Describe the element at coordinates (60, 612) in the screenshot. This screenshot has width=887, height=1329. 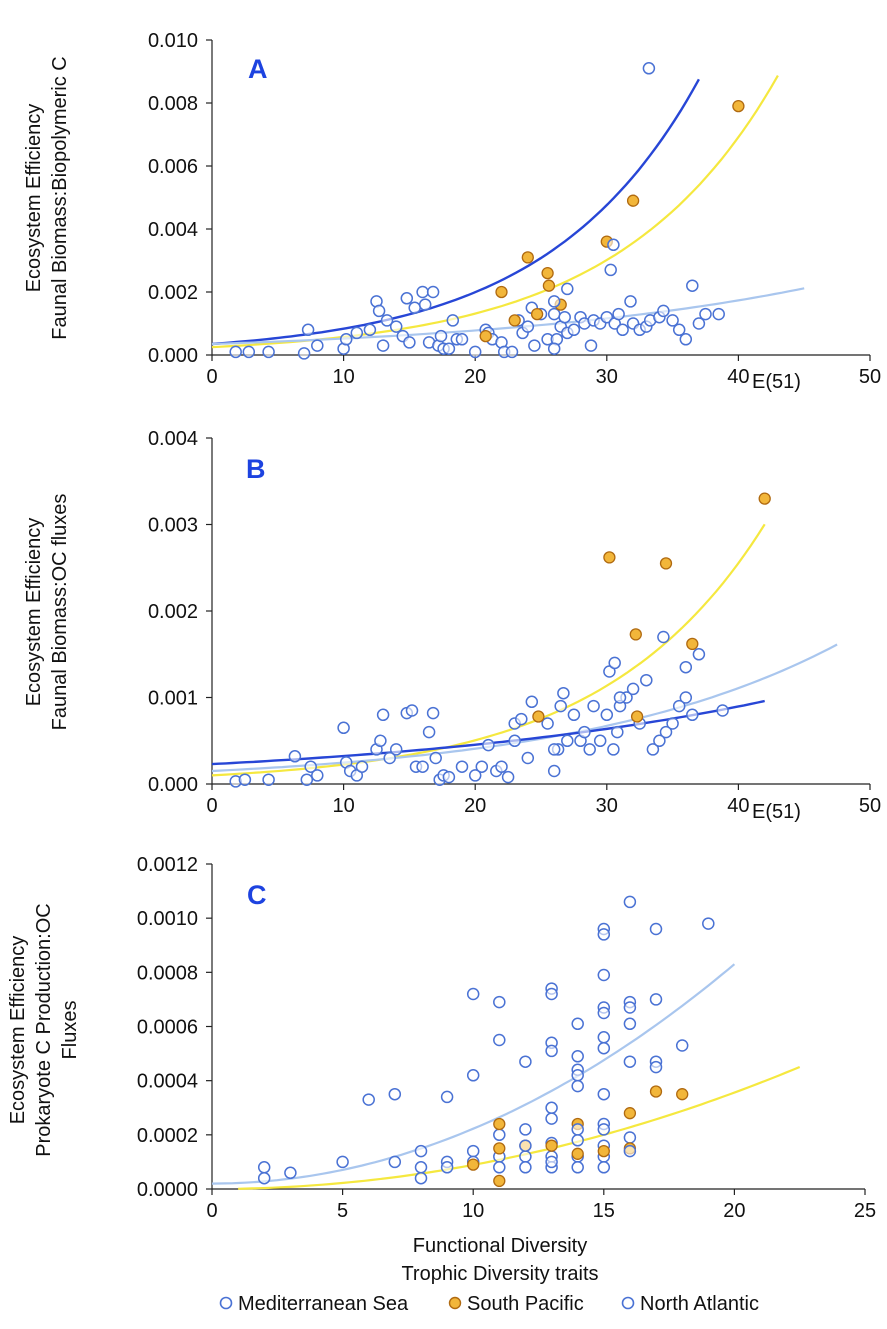
I see `panel-b-y-axis-label-line2: Faunal Biomass:OC fluxes` at that location.